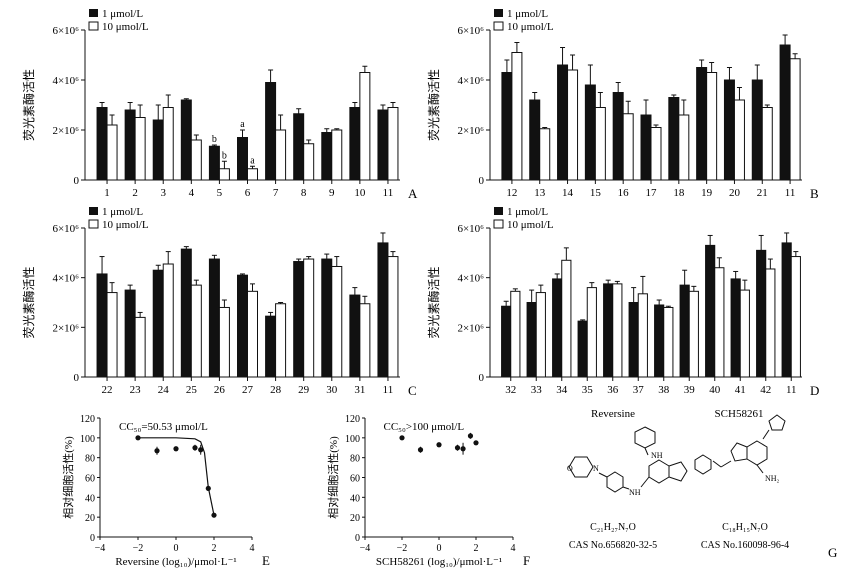  What do you see at coordinates (568, 193) in the screenshot?
I see `x-tick-label: 14` at bounding box center [568, 193].